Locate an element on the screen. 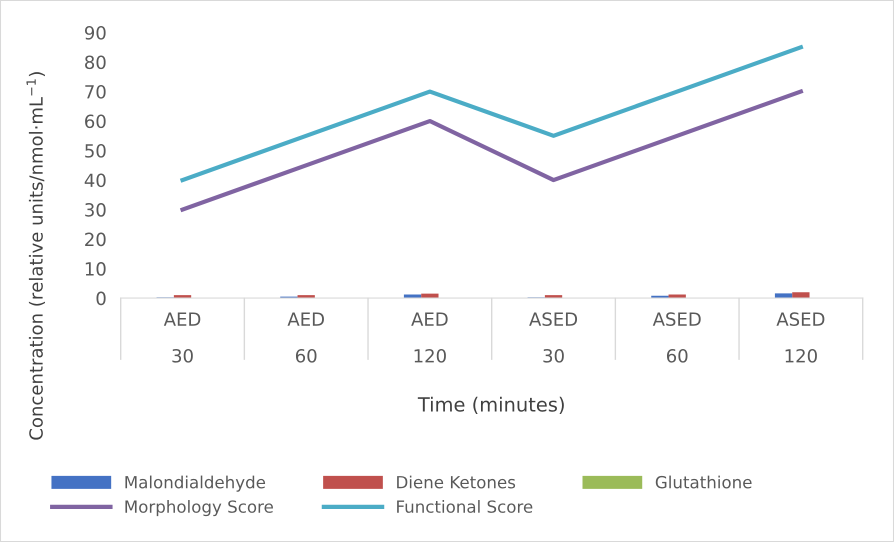 This screenshot has height=542, width=894. y-tick-label: 60 is located at coordinates (95, 121).